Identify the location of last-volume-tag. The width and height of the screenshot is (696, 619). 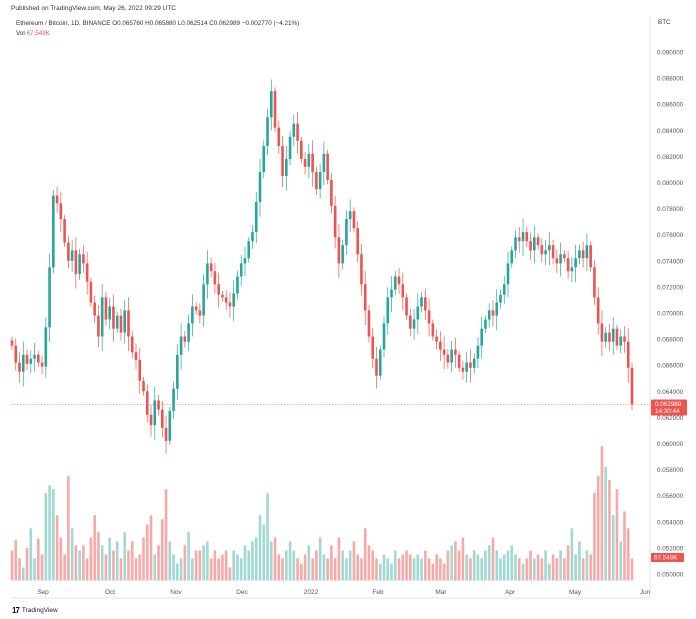
(667, 558).